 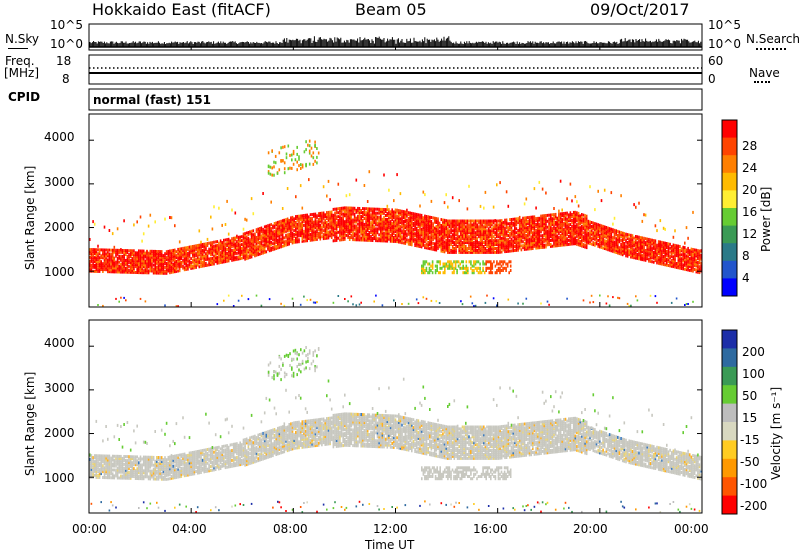 I want to click on power-ytick-2000: 2000, so click(x=59, y=227).